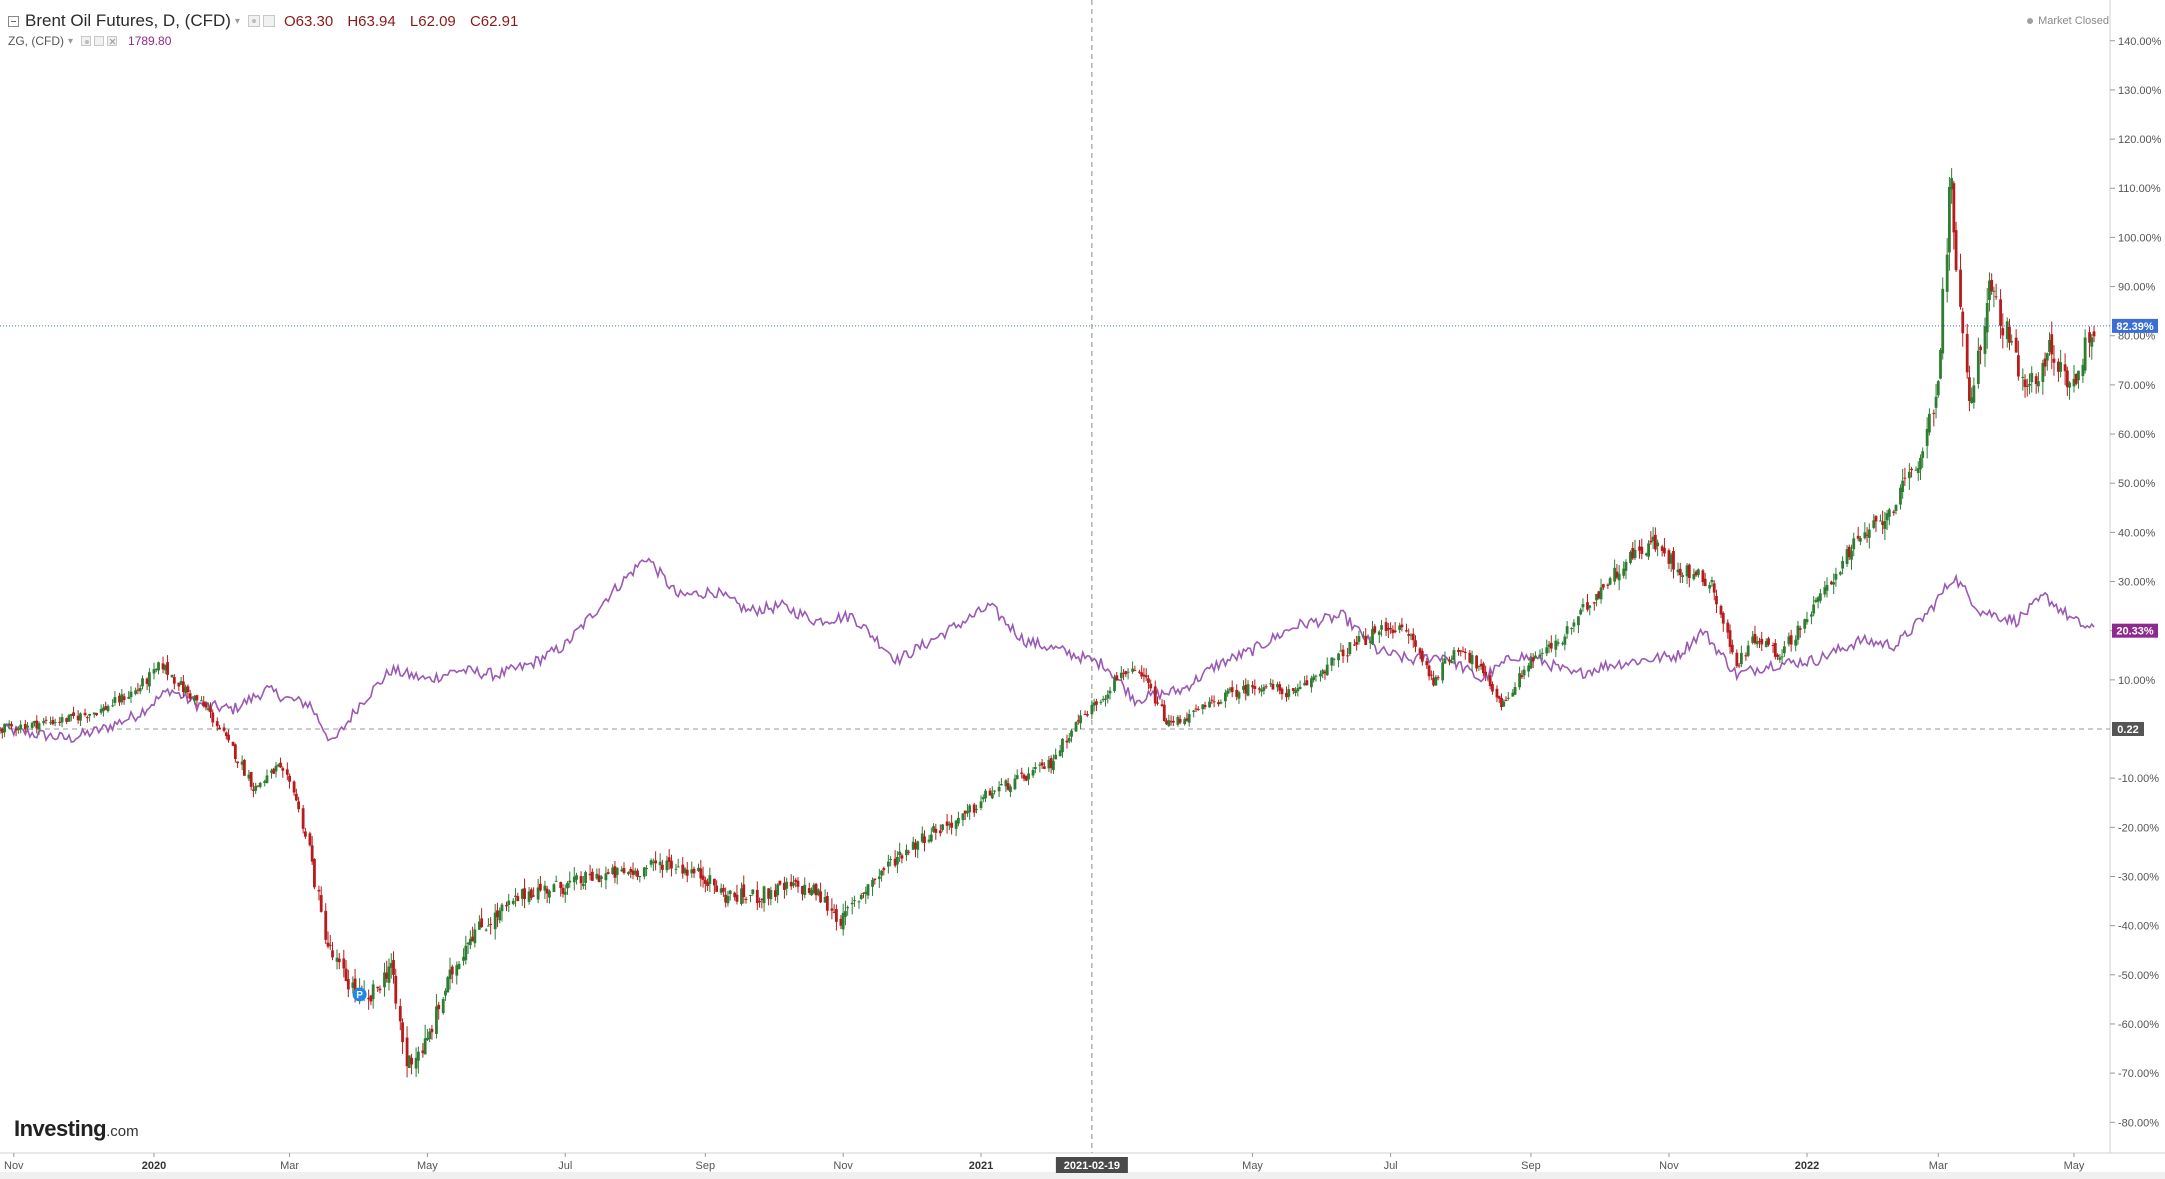 The width and height of the screenshot is (2165, 1179). What do you see at coordinates (86, 41) in the screenshot?
I see `compare-visibility-icon` at bounding box center [86, 41].